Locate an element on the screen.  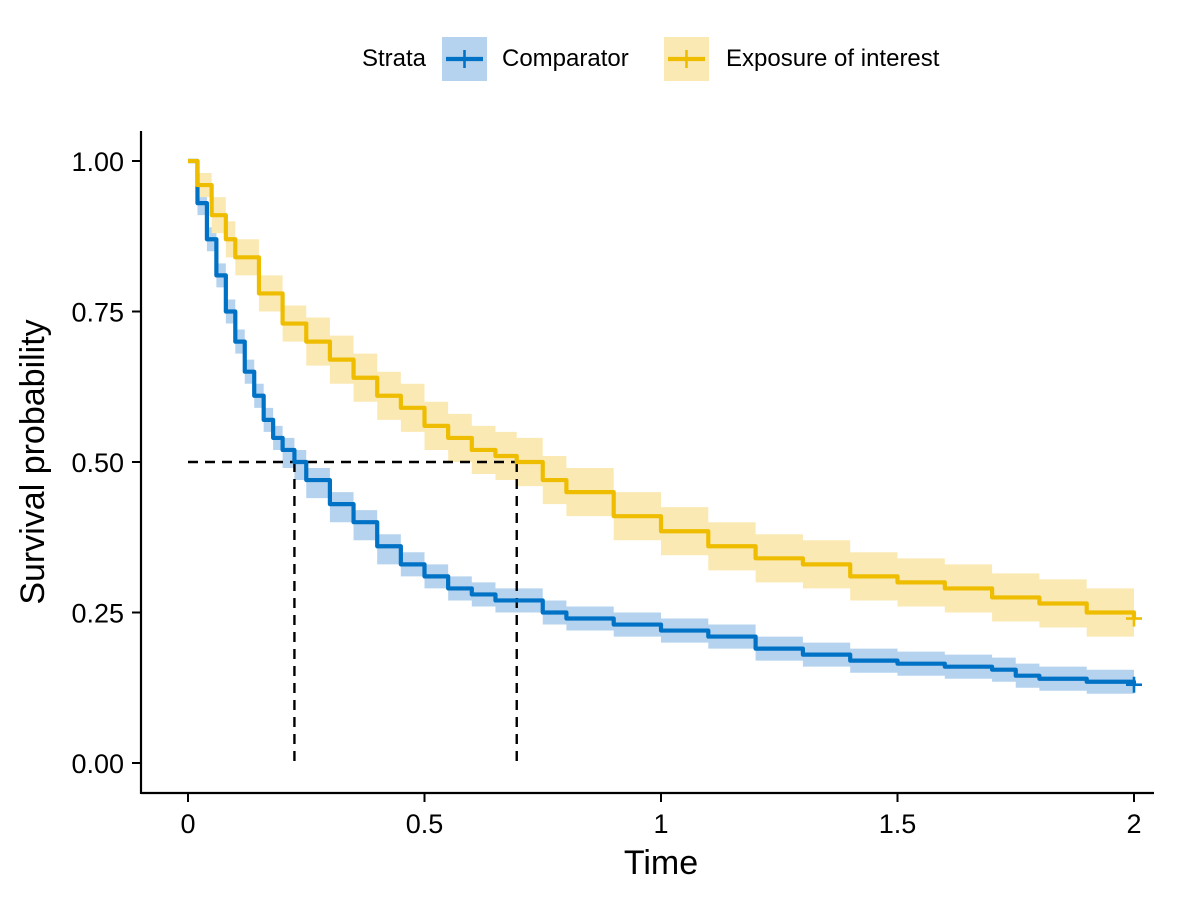
y-tick-label: 0.50 is located at coordinates (97, 463).